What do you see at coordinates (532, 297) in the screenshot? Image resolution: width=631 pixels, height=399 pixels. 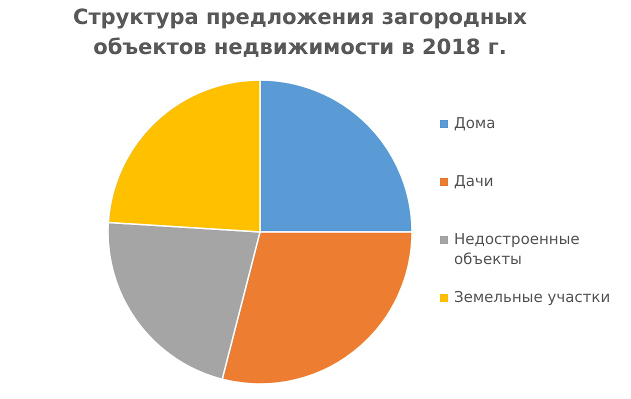 I see `legend-label: Земельные участки` at bounding box center [532, 297].